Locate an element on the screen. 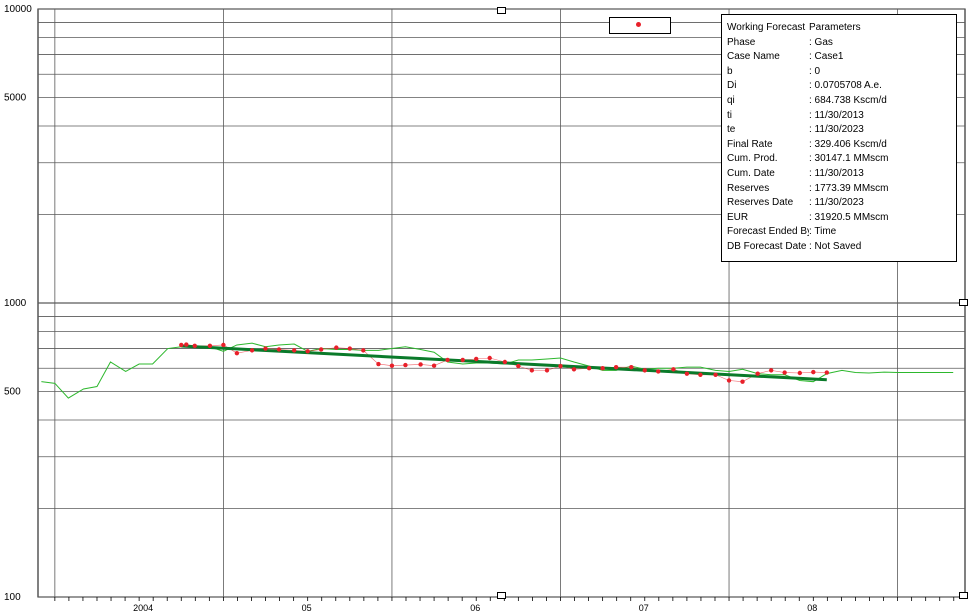  x-tick-label: 06 is located at coordinates (475, 608).